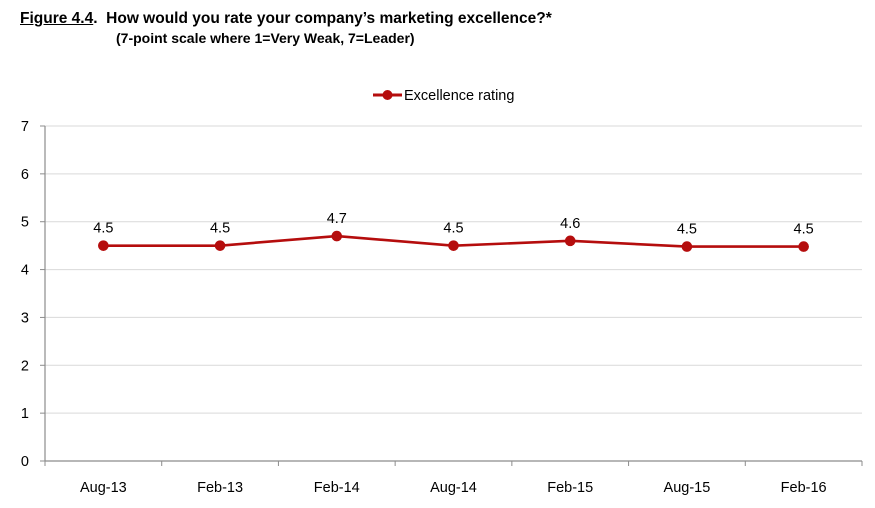 The width and height of the screenshot is (875, 508). Describe the element at coordinates (25, 127) in the screenshot. I see `y-tick-label: 7` at that location.